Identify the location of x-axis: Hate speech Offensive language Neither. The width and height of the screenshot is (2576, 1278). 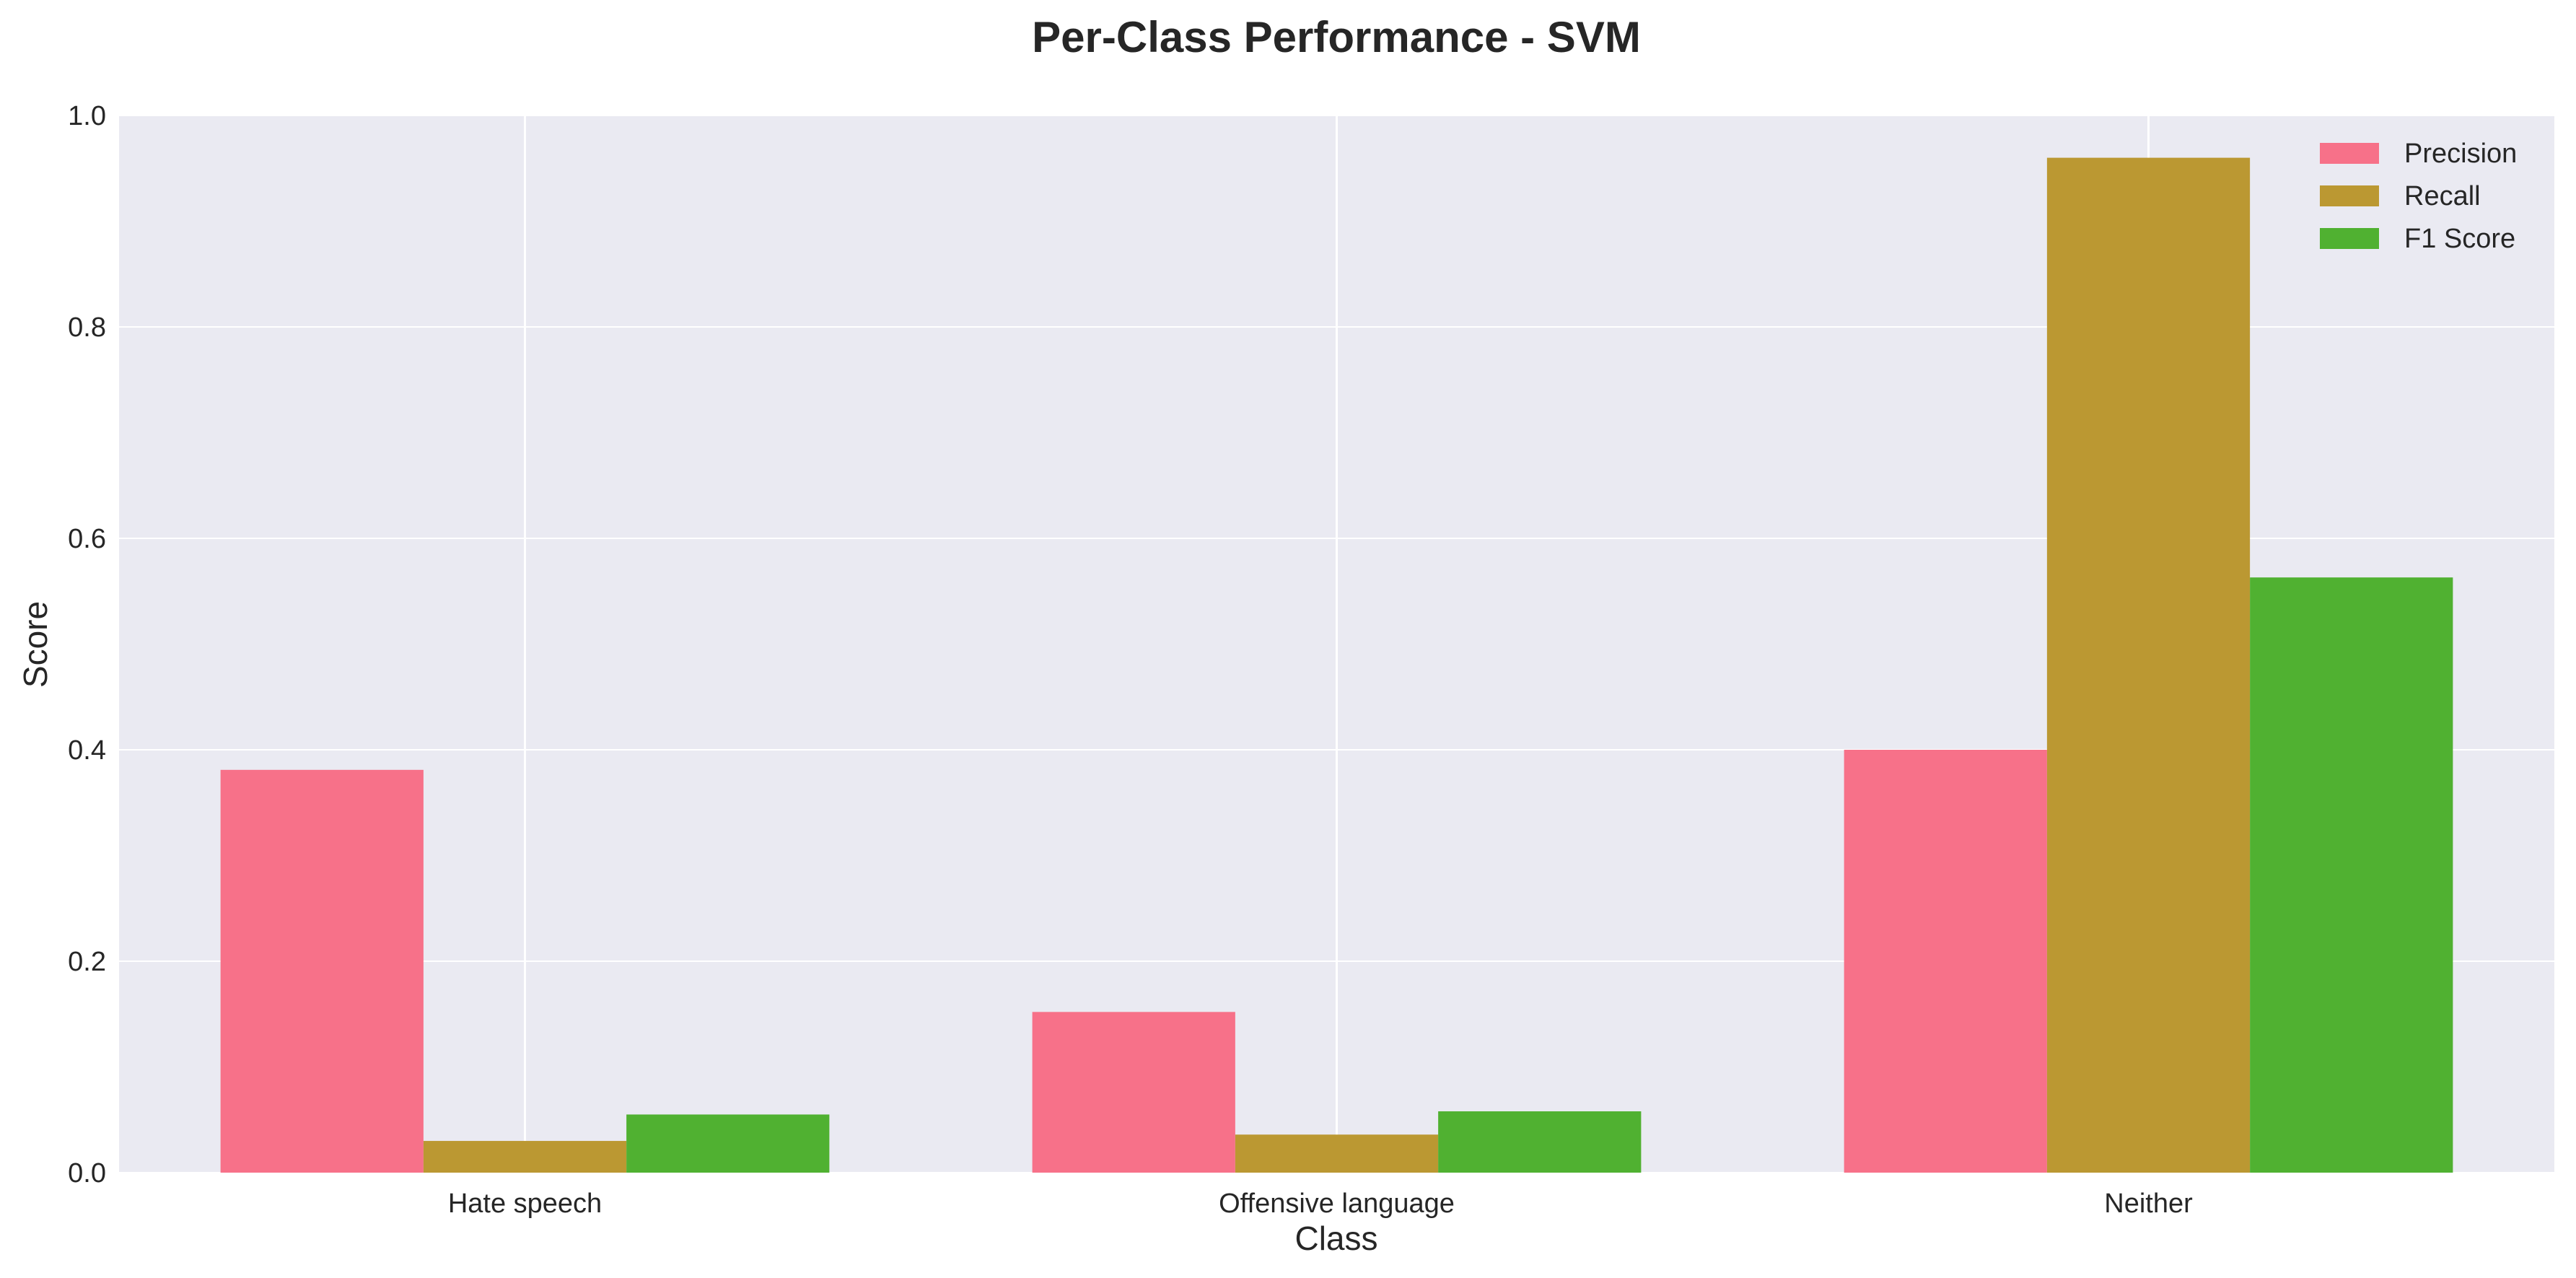
(1320, 1204).